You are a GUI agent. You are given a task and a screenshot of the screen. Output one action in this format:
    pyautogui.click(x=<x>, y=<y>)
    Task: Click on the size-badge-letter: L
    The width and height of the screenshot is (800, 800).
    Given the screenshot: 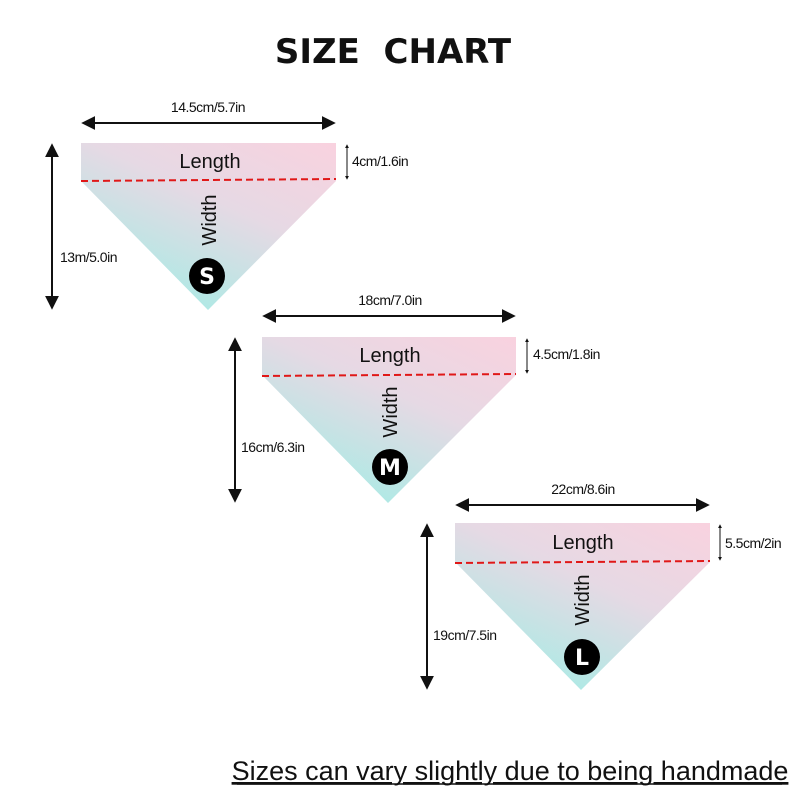 What is the action you would take?
    pyautogui.click(x=582, y=658)
    